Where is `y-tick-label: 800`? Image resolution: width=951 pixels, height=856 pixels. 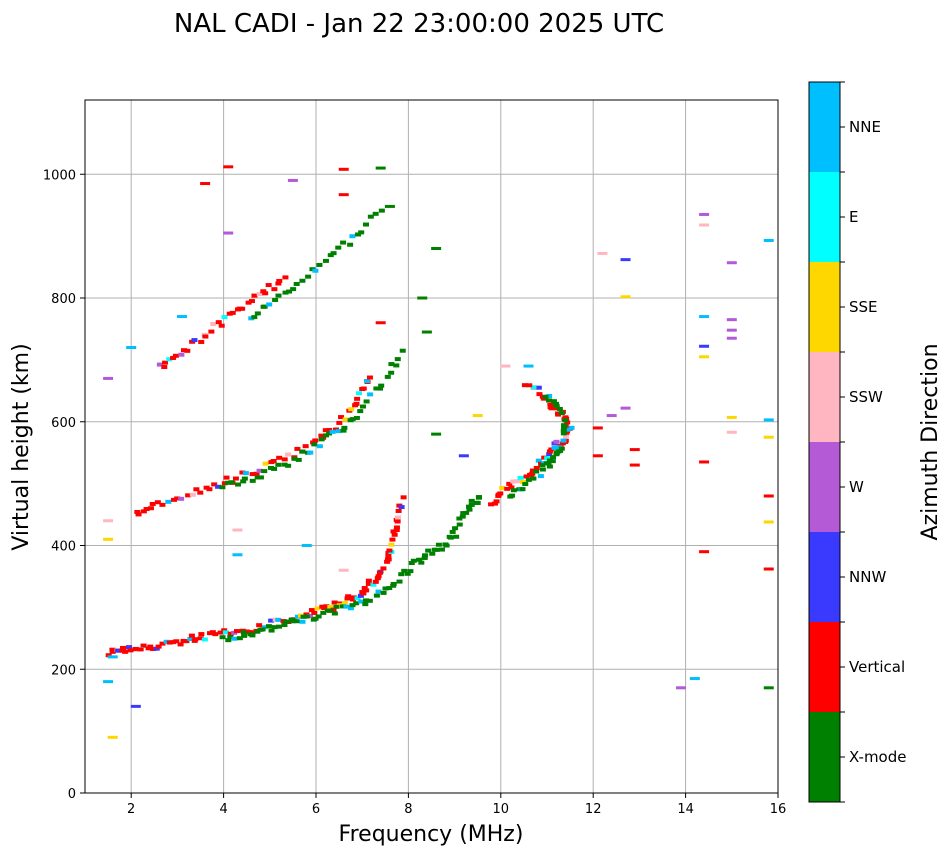
y-tick-label: 800 is located at coordinates (63, 299).